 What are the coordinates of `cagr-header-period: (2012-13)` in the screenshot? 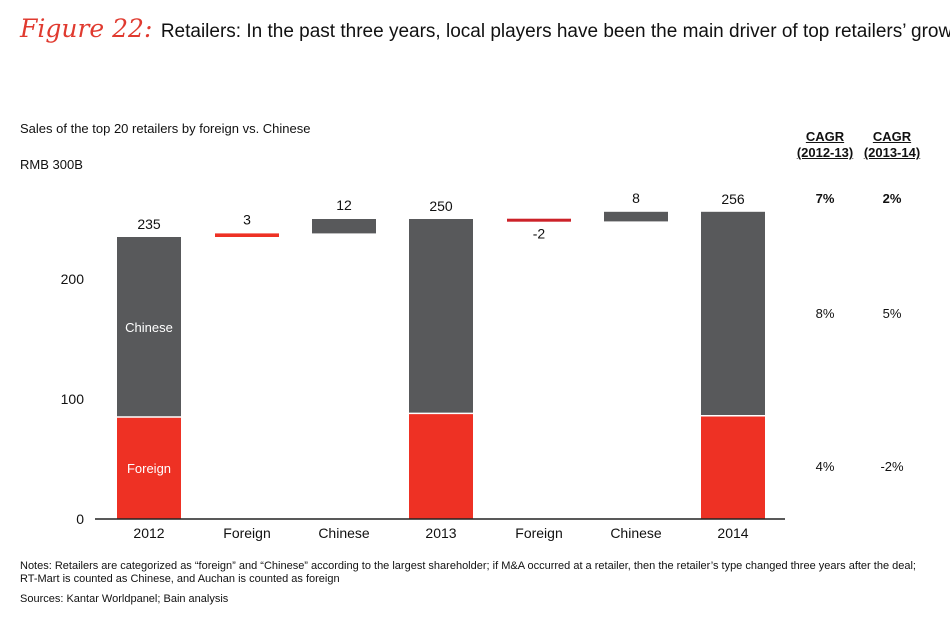 It's located at (825, 152).